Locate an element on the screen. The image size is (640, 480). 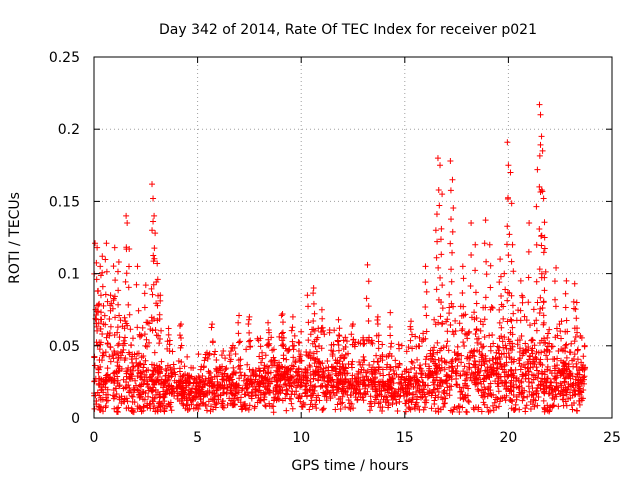
x-tick-label: 5 is located at coordinates (197, 438).